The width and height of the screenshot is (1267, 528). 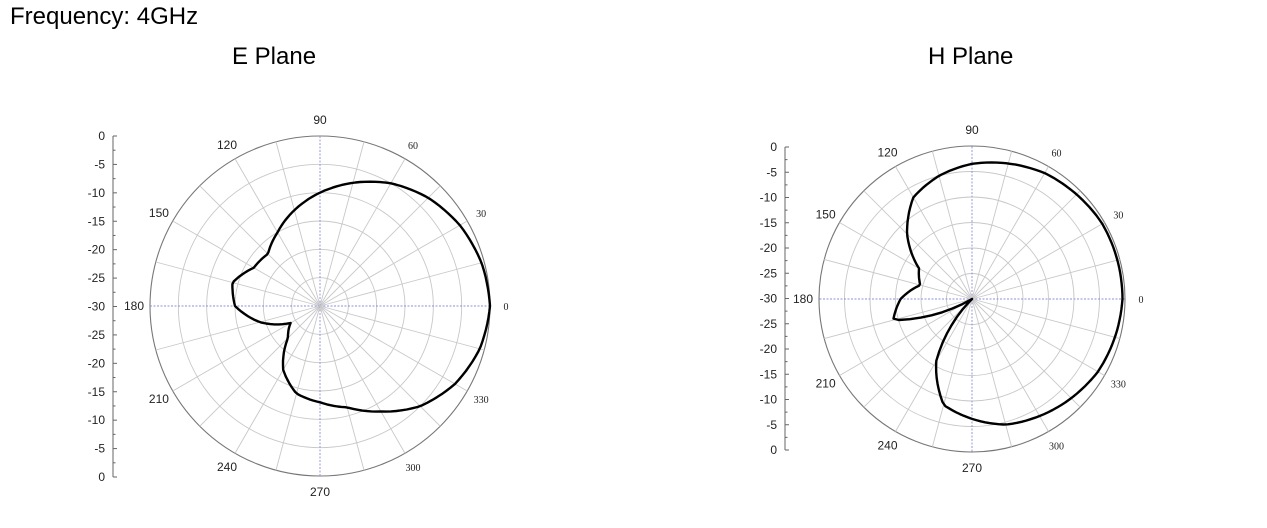 What do you see at coordinates (1118, 216) in the screenshot?
I see `h-angle-label-30: 30` at bounding box center [1118, 216].